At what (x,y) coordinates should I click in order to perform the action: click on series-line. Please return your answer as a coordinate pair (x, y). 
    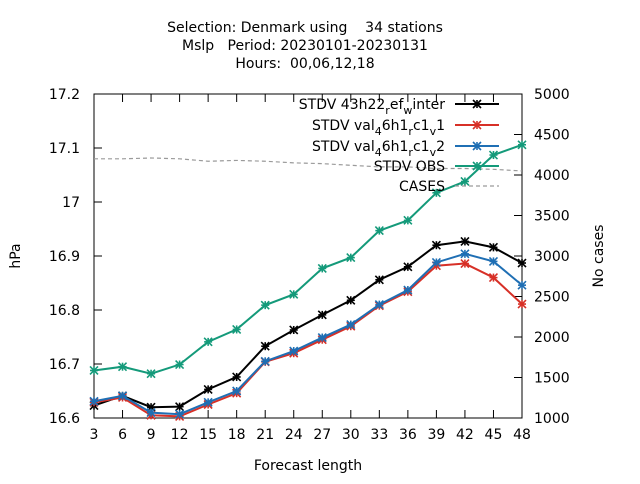
    Looking at the image, I should click on (308, 164).